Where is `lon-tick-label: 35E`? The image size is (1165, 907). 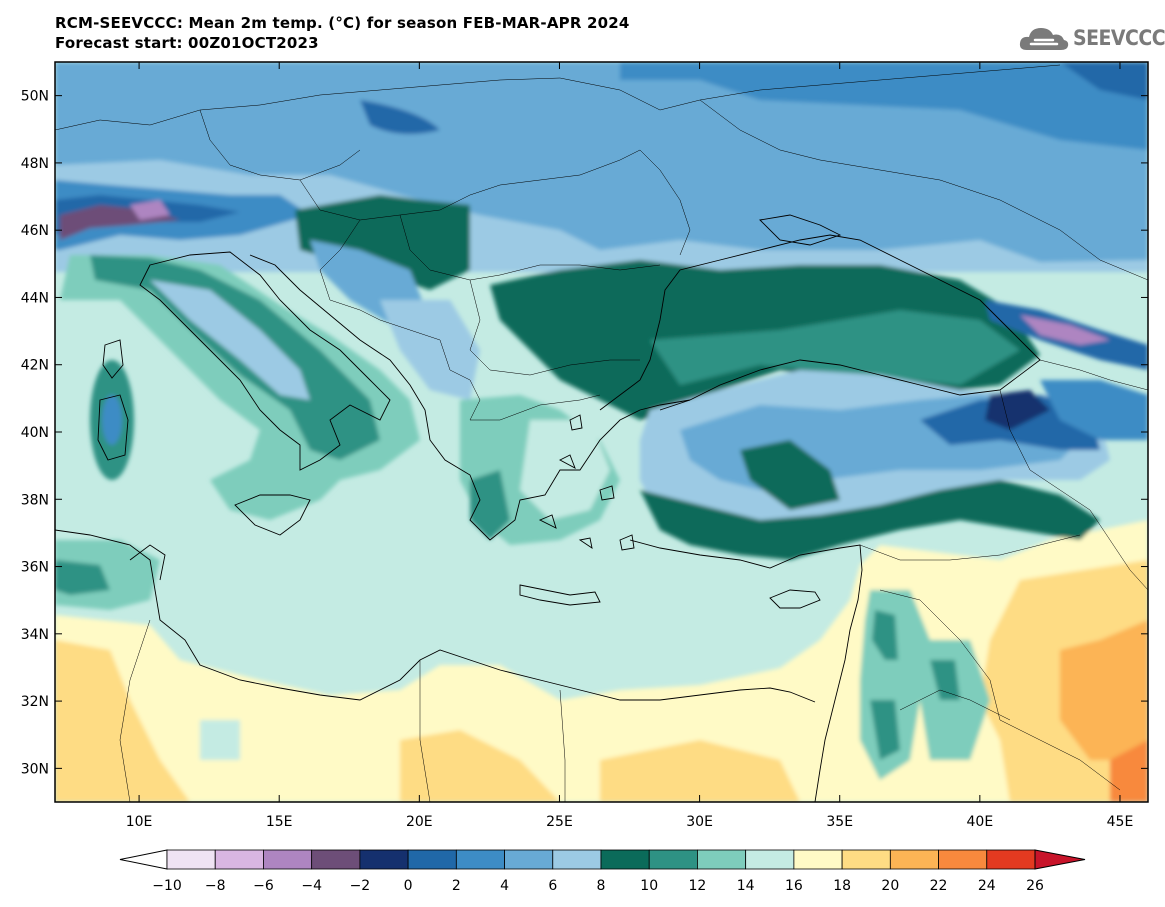
lon-tick-label: 35E is located at coordinates (839, 822).